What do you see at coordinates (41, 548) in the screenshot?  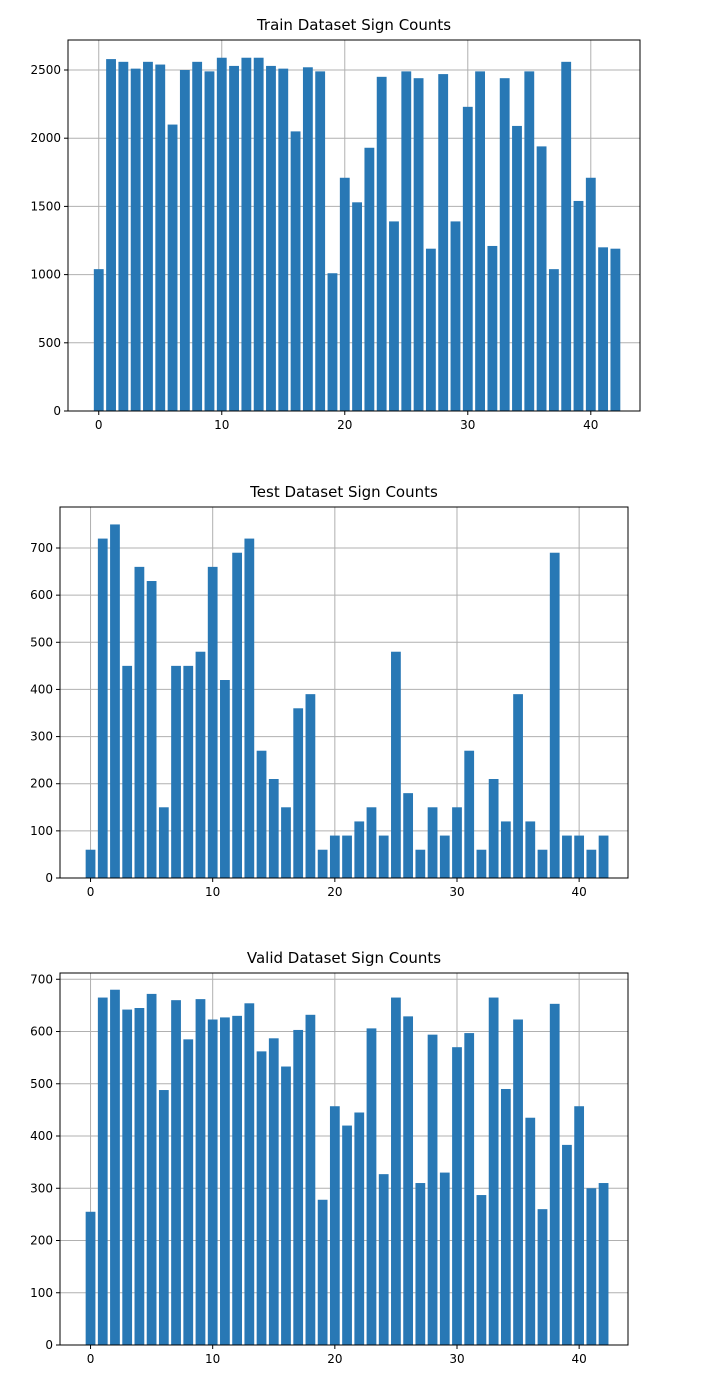 I see `y-tick-label: 700` at bounding box center [41, 548].